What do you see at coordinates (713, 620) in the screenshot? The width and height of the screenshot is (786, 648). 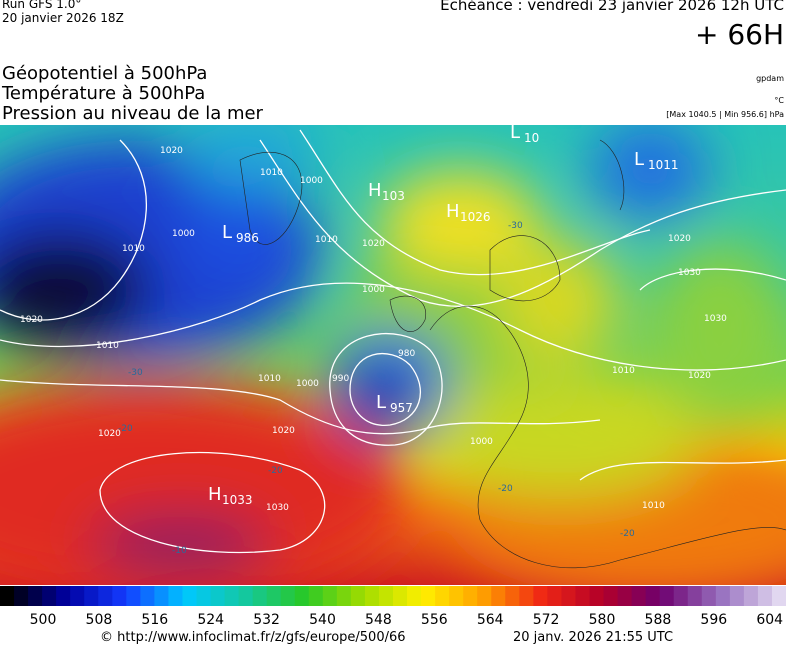 I see `colorbar-label: 596` at bounding box center [713, 620].